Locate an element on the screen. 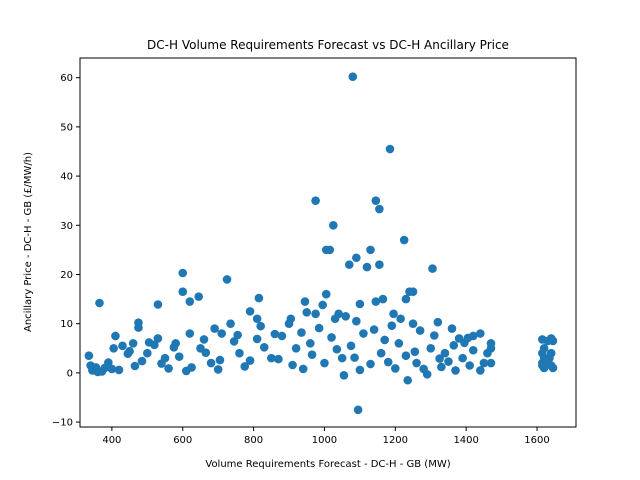 The image size is (640, 480). x-tick-label: 1400 is located at coordinates (465, 440).